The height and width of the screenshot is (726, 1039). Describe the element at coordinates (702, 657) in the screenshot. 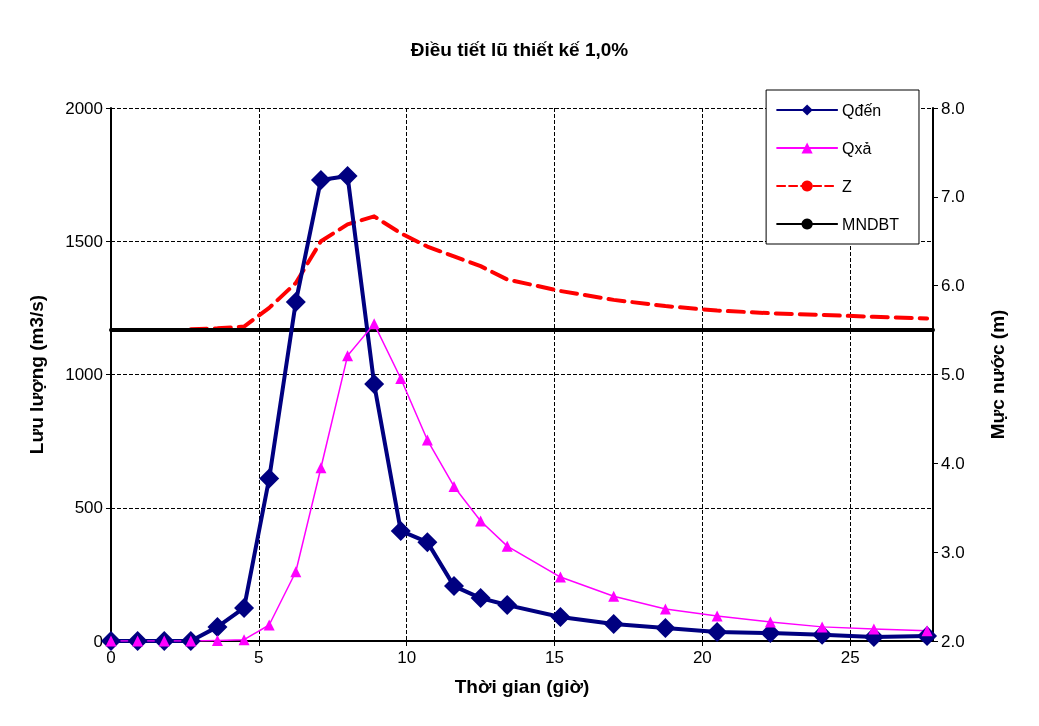

I see `x-tick-label: 20` at that location.